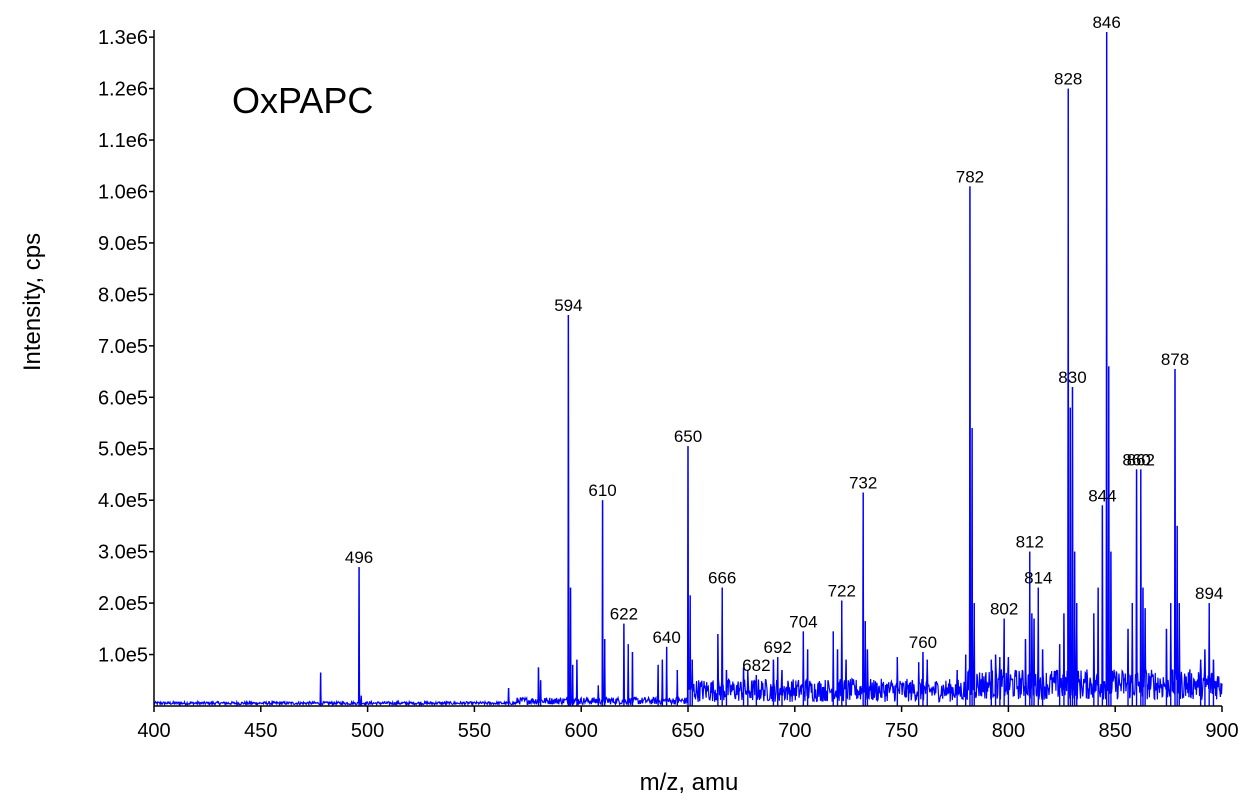 The width and height of the screenshot is (1248, 801). Describe the element at coordinates (901, 731) in the screenshot. I see `x-tick-label: 750` at that location.